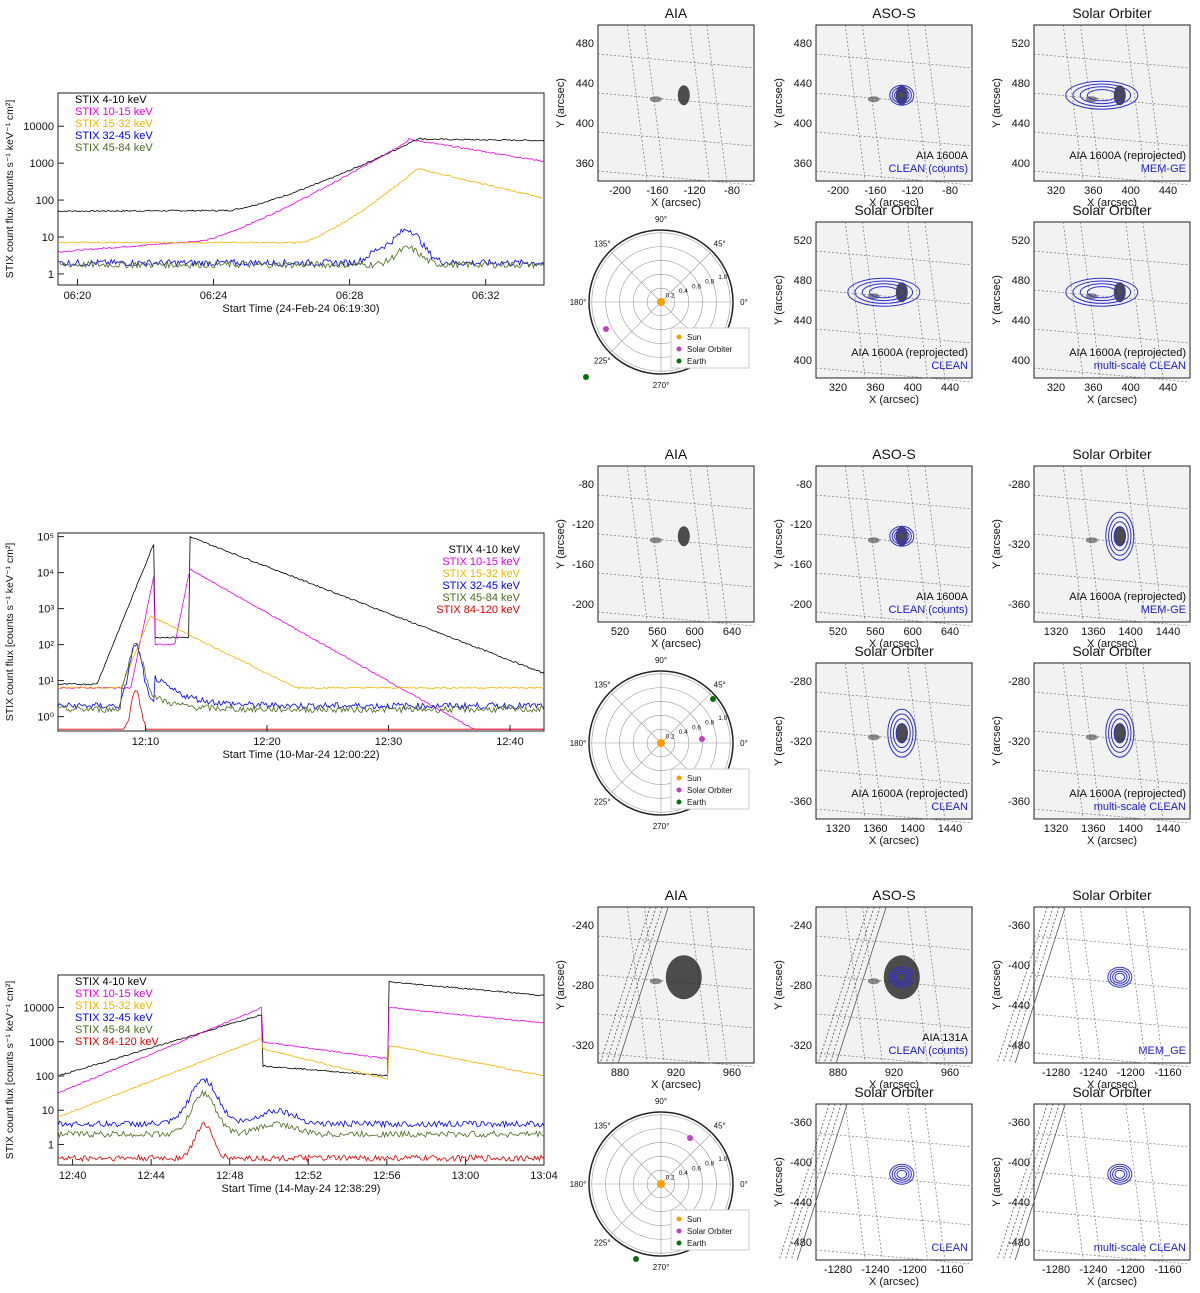 The width and height of the screenshot is (1200, 1293). What do you see at coordinates (300, 755) in the screenshot?
I see `x-axis-label: Start Time (10-Mar-24 12:00:22)` at bounding box center [300, 755].